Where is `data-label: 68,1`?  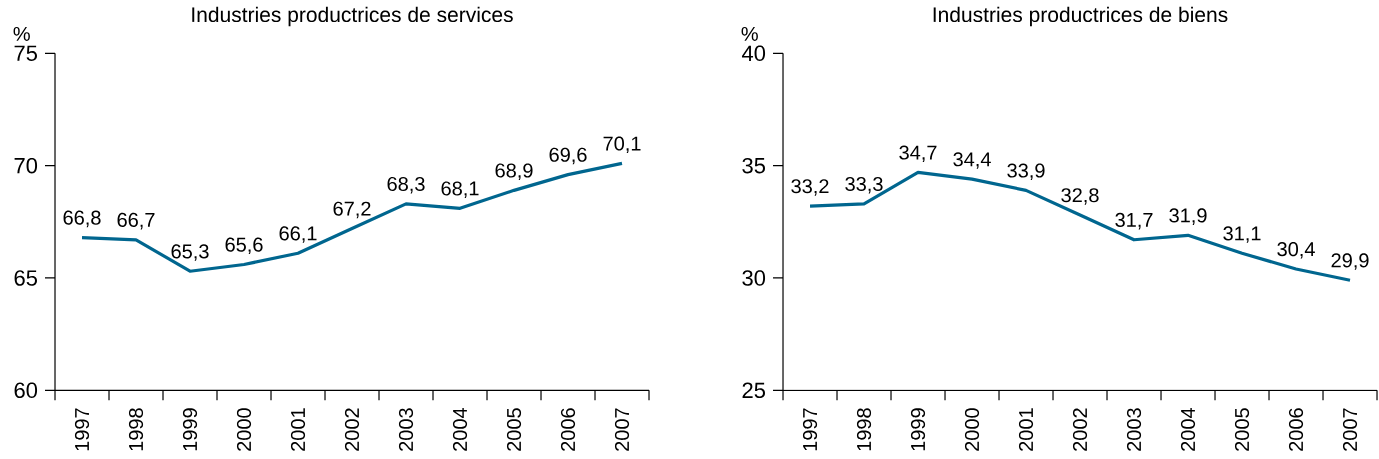 data-label: 68,1 is located at coordinates (460, 190).